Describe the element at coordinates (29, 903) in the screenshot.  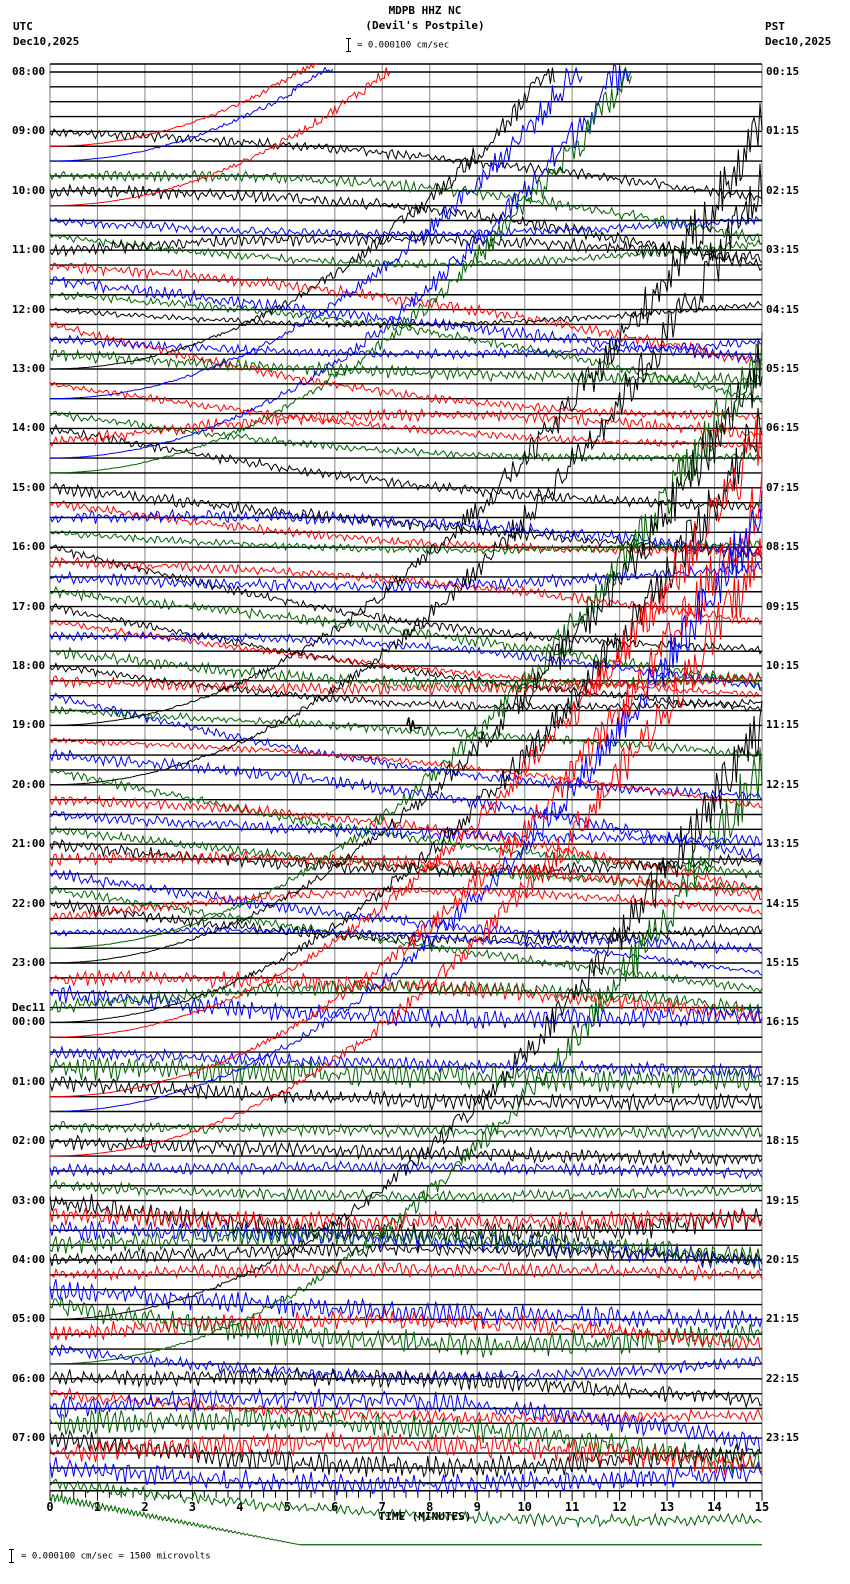
I see `utc-time-label: 22:00` at that location.